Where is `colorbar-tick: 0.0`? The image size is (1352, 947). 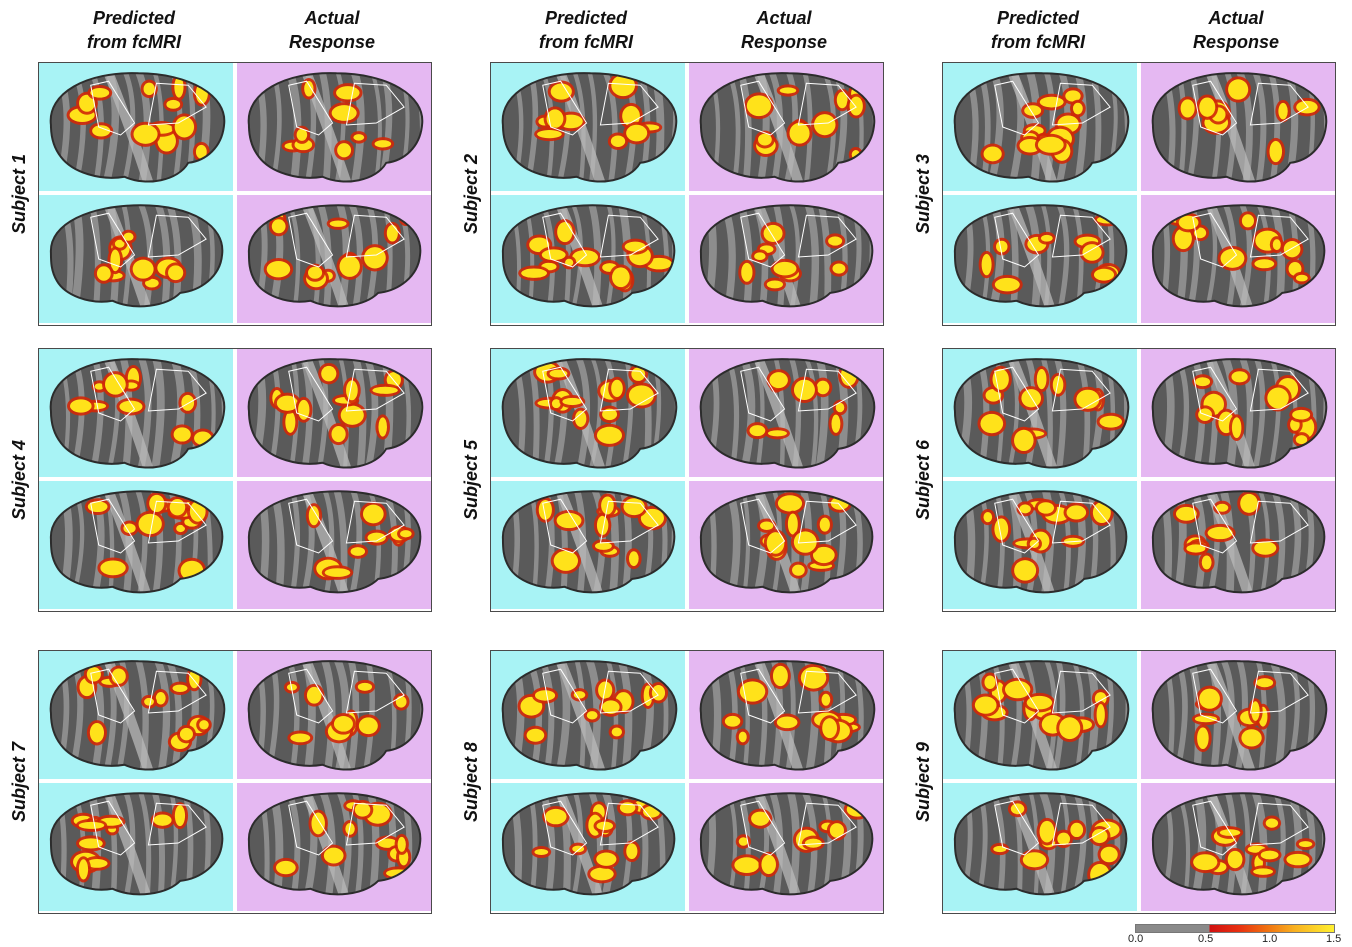 colorbar-tick: 0.0 is located at coordinates (1136, 939).